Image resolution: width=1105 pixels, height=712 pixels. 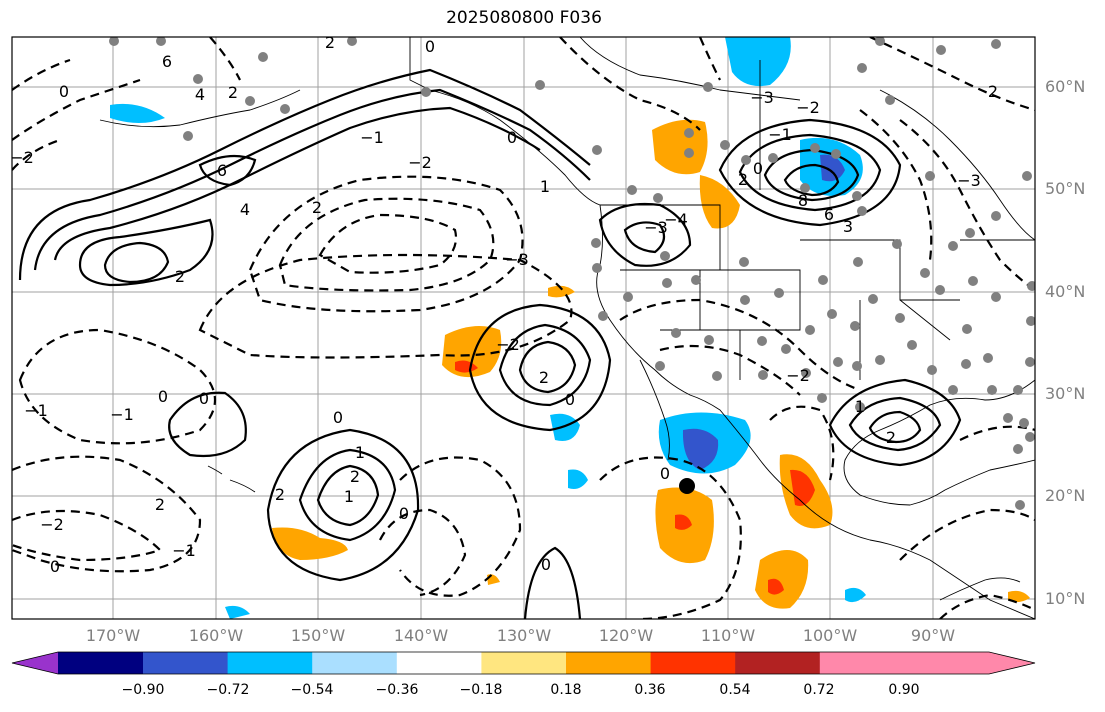 What do you see at coordinates (524, 635) in the screenshot?
I see `lon-label-130w: 130°W` at bounding box center [524, 635].